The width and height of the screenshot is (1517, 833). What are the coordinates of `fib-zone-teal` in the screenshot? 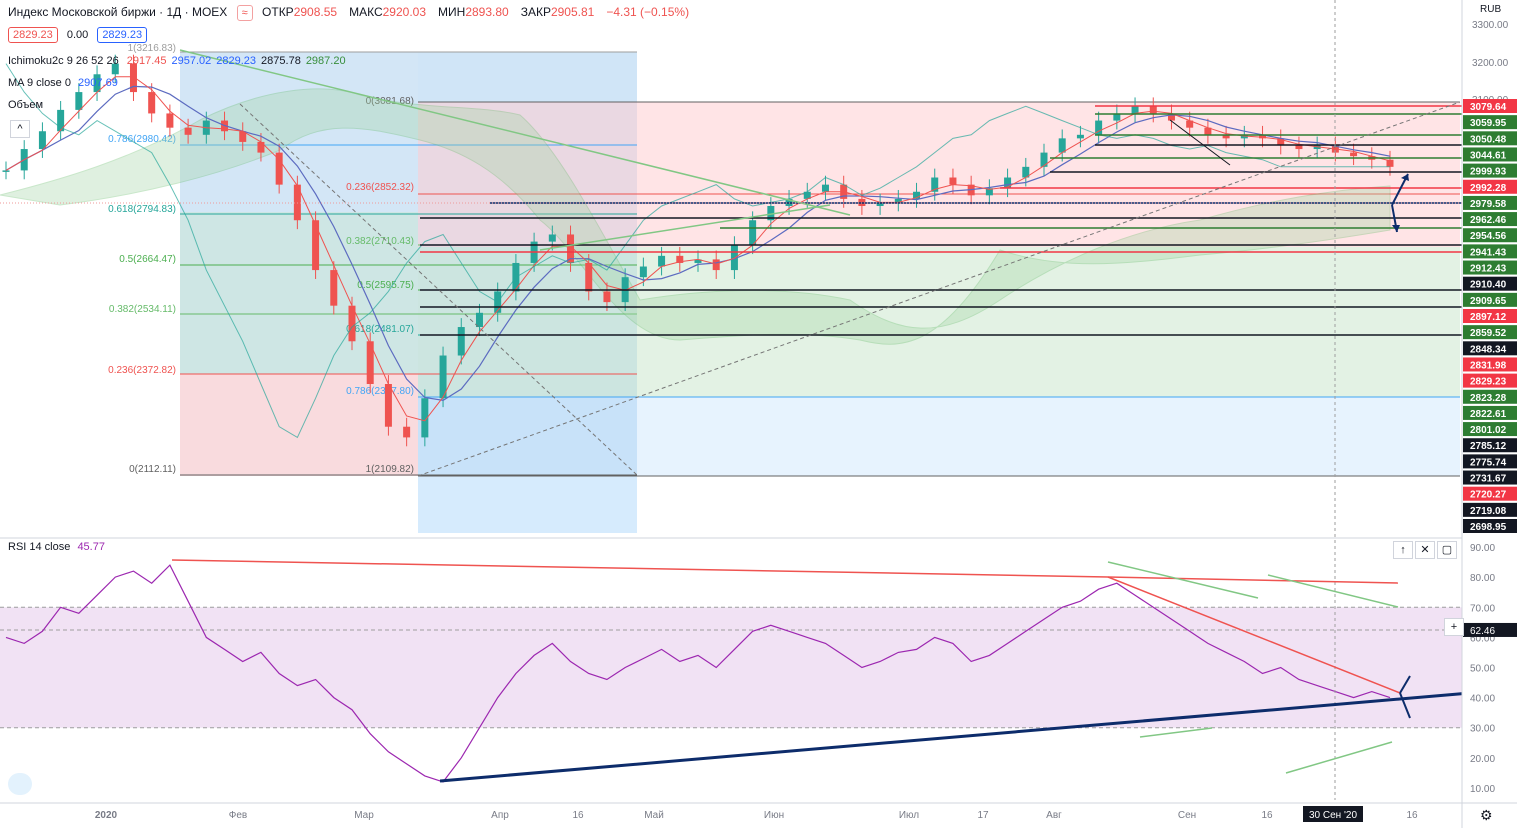 It's located at (299, 293).